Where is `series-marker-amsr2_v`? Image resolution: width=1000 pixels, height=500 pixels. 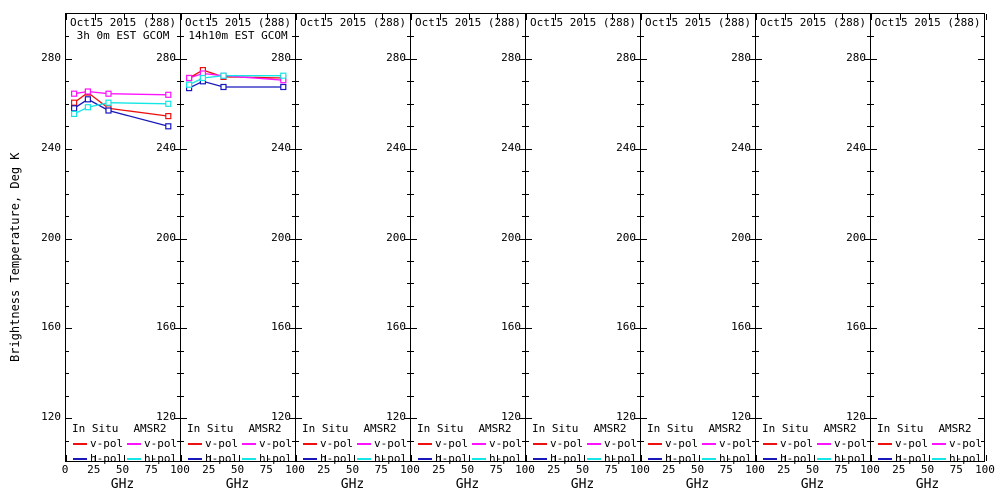 series-marker-amsr2_v is located at coordinates (108, 93).